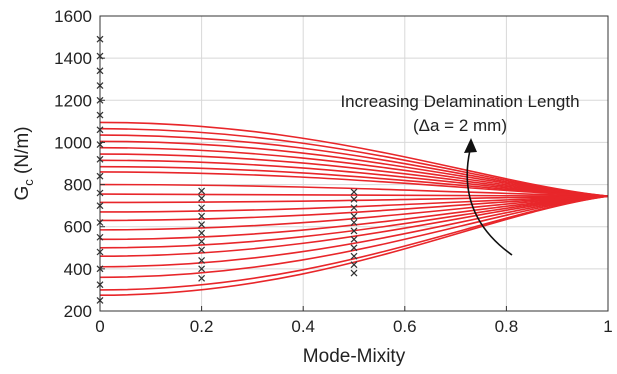 The image size is (617, 374). Describe the element at coordinates (78, 311) in the screenshot. I see `y-tick-label: 200` at that location.